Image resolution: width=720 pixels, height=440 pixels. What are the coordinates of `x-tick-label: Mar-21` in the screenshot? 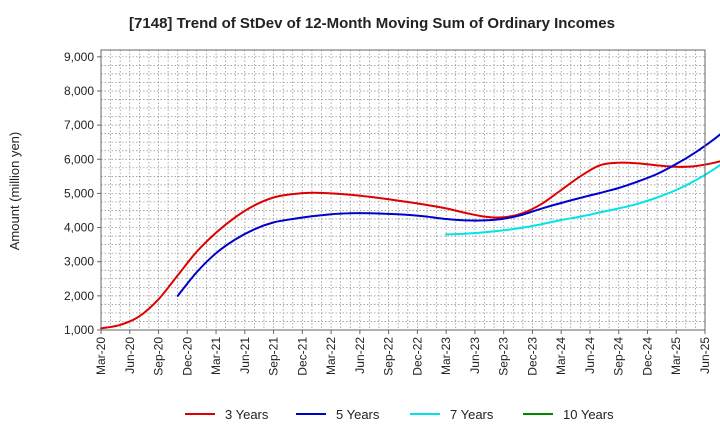 It's located at (216, 356).